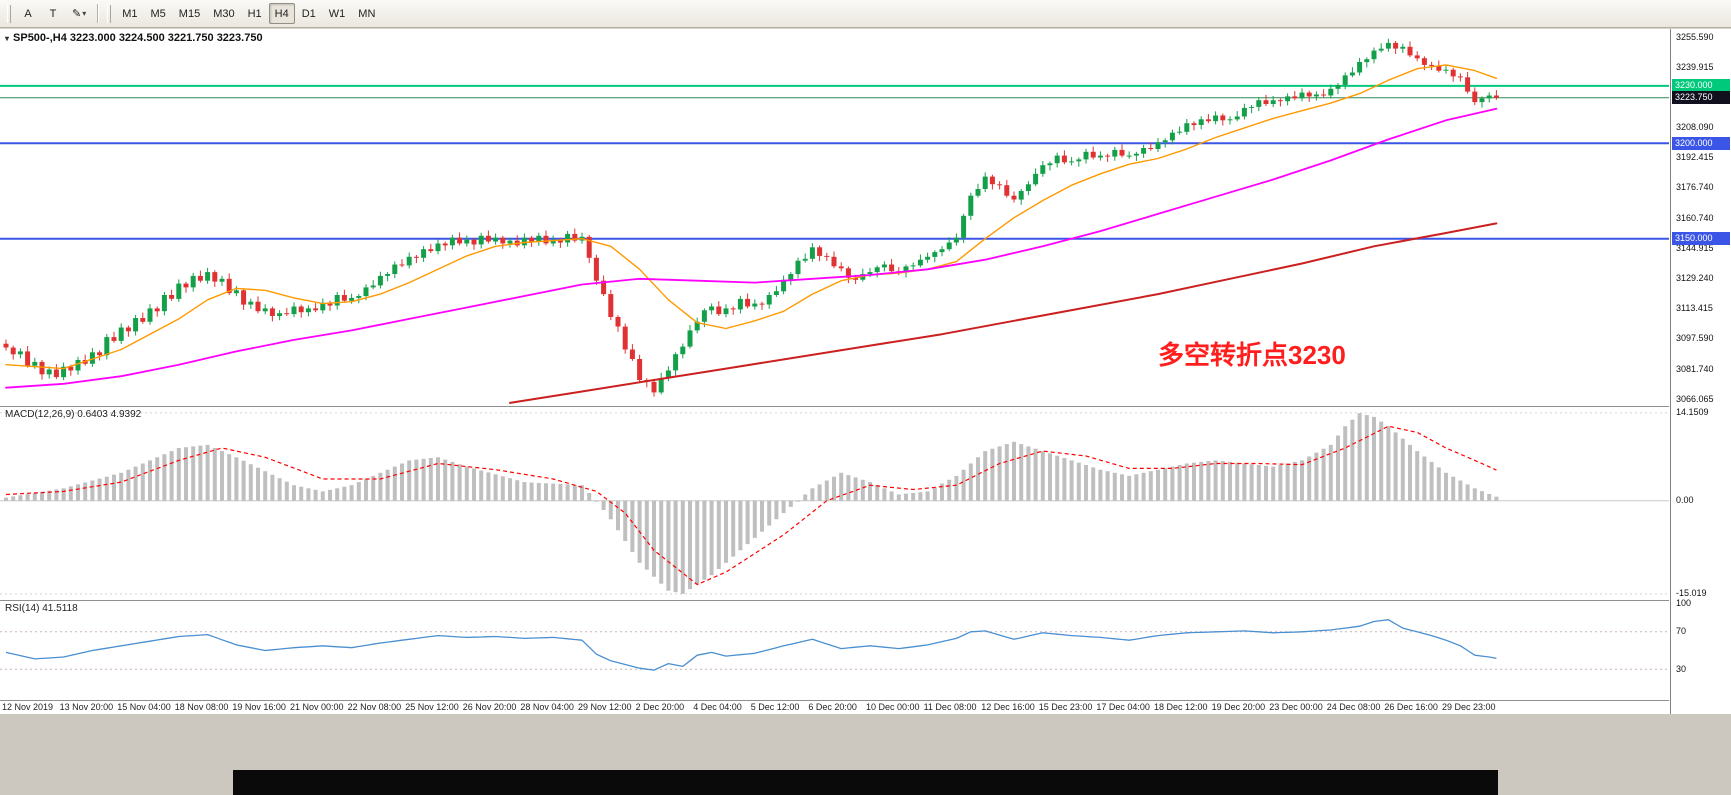  What do you see at coordinates (1701, 239) in the screenshot?
I see `price-badge-3150.000: 3150.000` at bounding box center [1701, 239].